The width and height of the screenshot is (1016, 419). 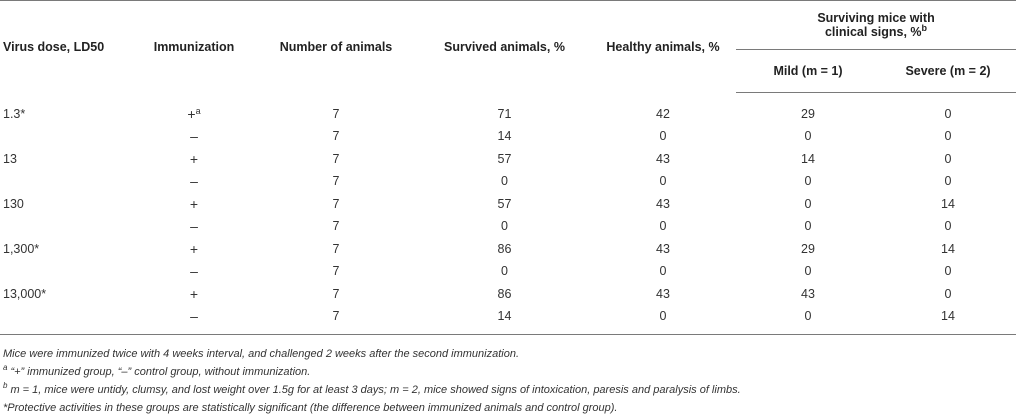 I want to click on cell-virus-dose: 1.3*, so click(x=67, y=109).